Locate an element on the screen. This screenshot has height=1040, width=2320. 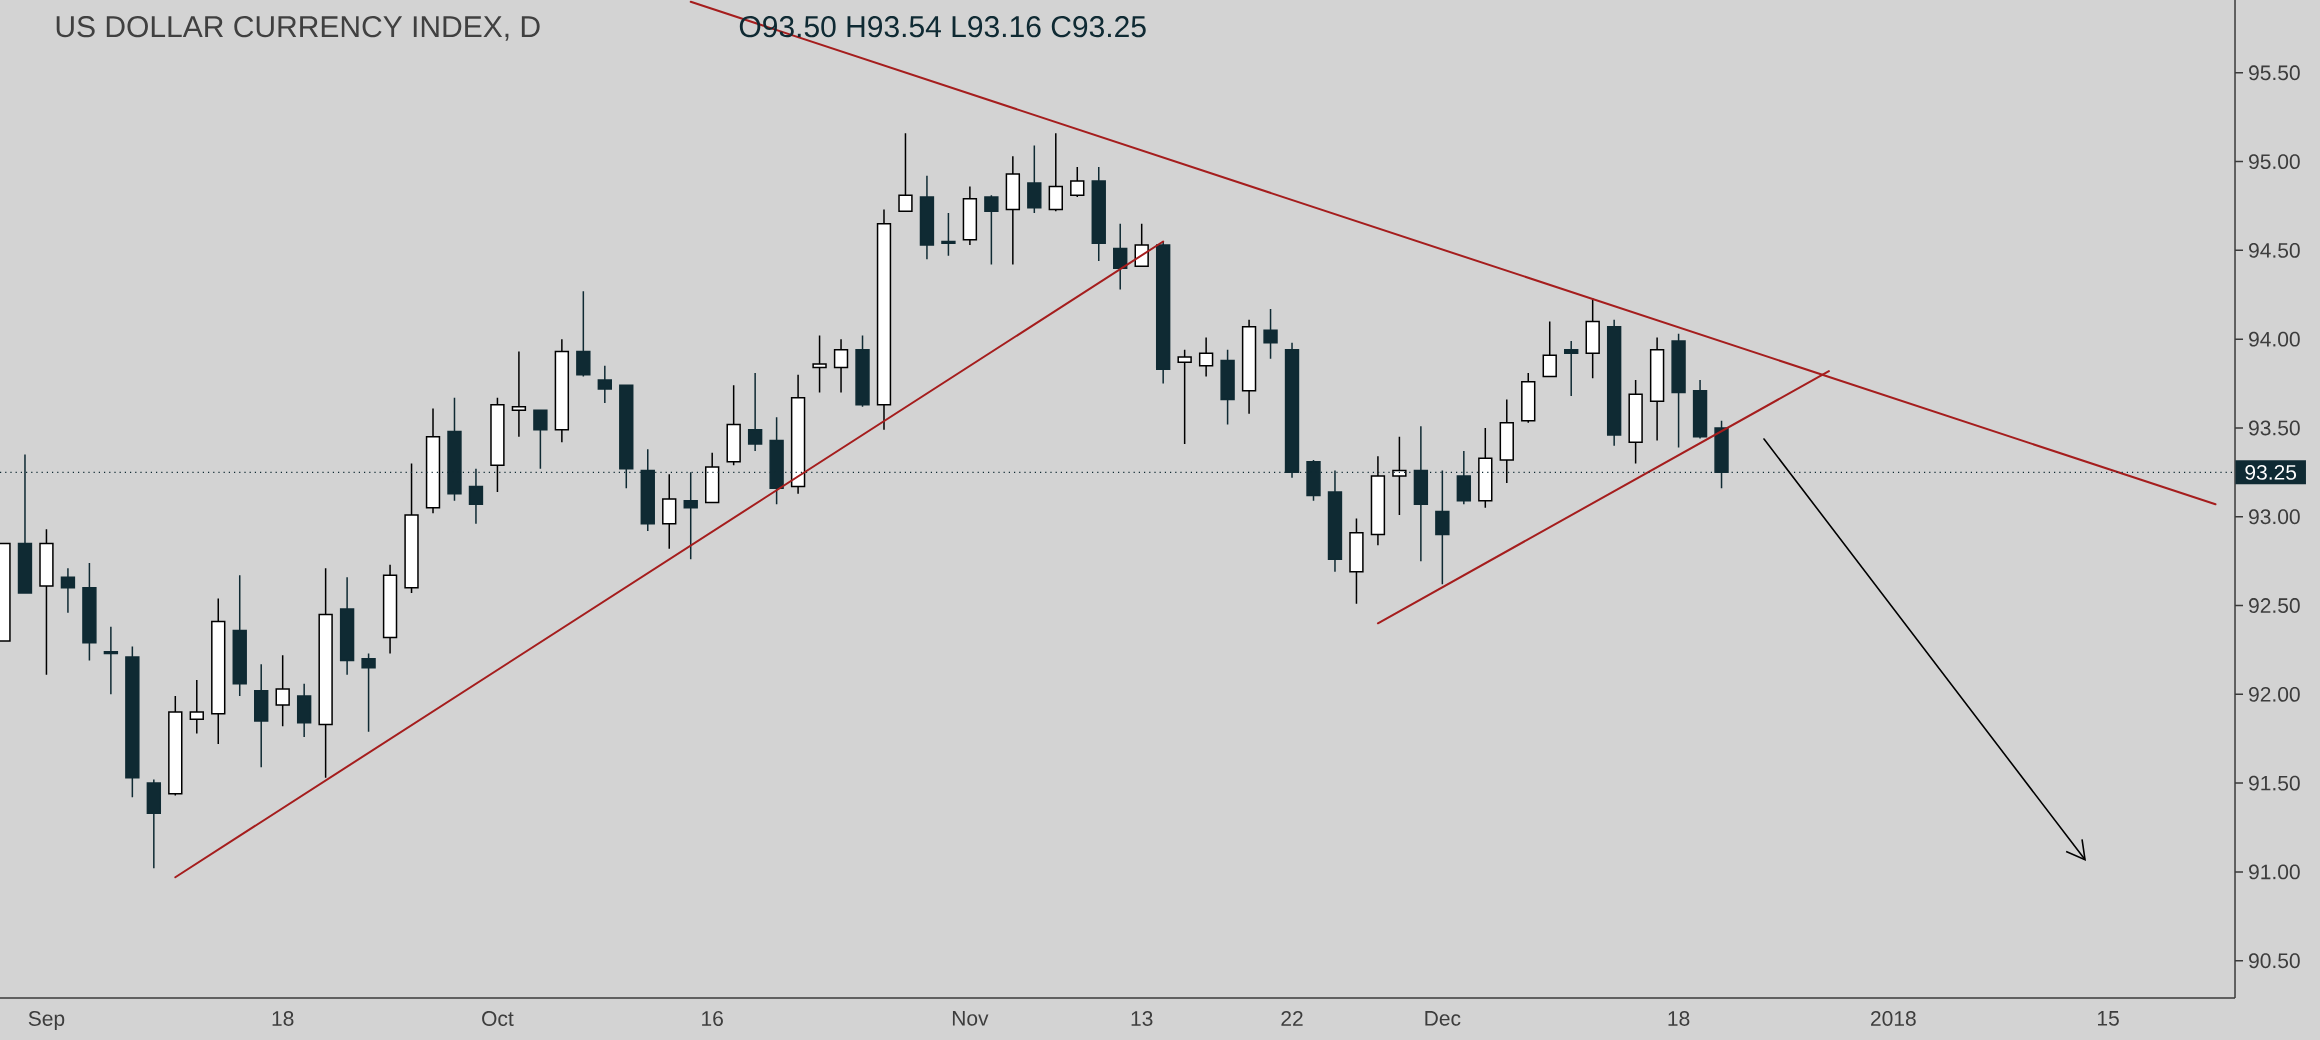
y-tick-label: 94.50 is located at coordinates (2274, 250).